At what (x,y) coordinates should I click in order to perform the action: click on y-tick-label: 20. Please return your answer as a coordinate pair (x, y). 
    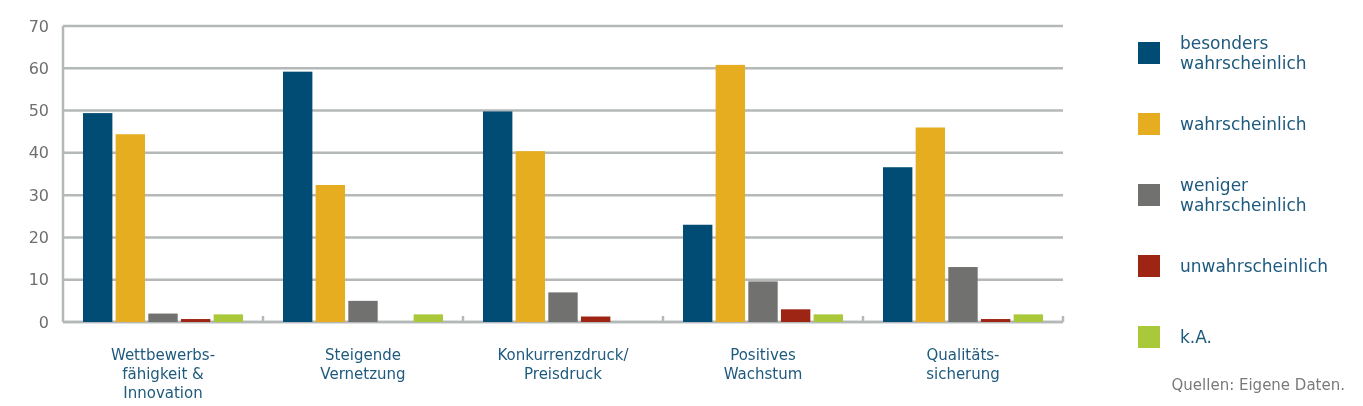
    Looking at the image, I should click on (38, 238).